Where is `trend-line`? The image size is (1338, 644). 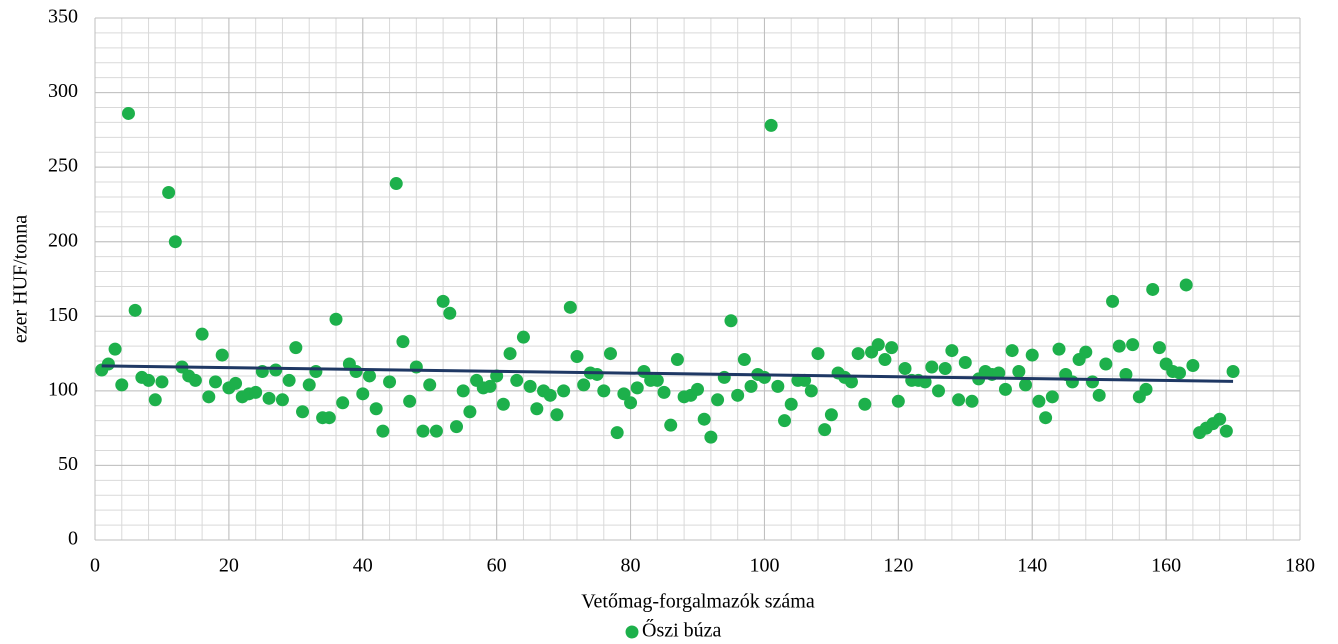 trend-line is located at coordinates (667, 373).